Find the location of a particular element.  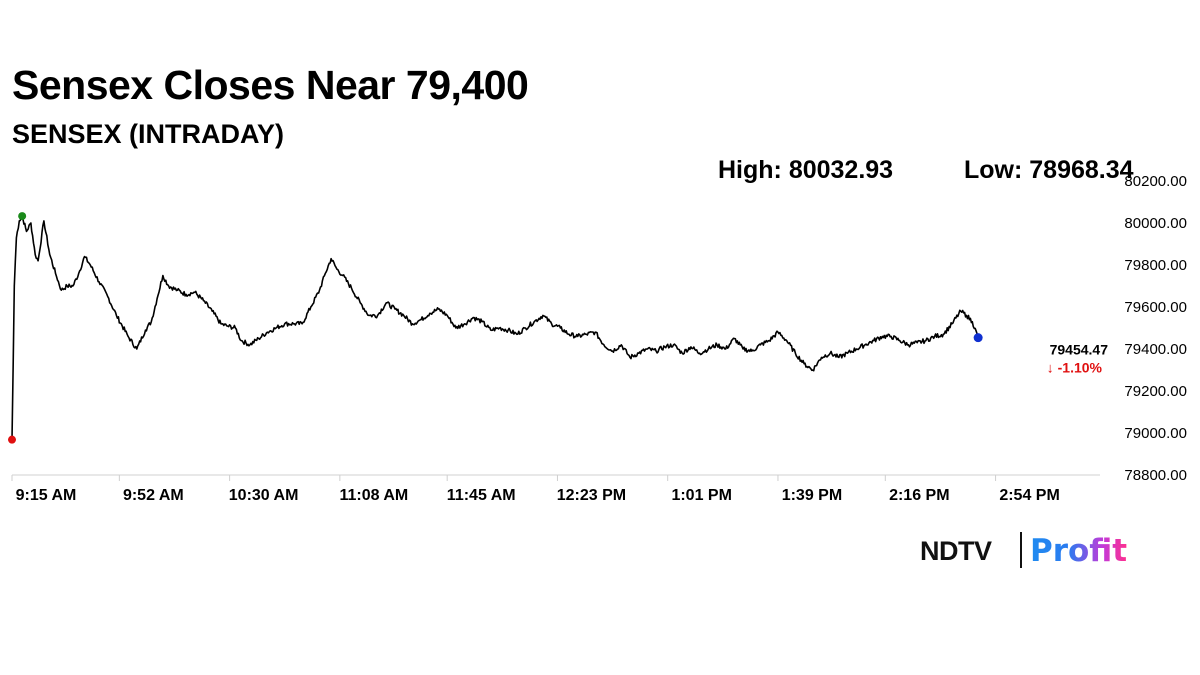

x-tick-label: 10:30 AM is located at coordinates (264, 495).